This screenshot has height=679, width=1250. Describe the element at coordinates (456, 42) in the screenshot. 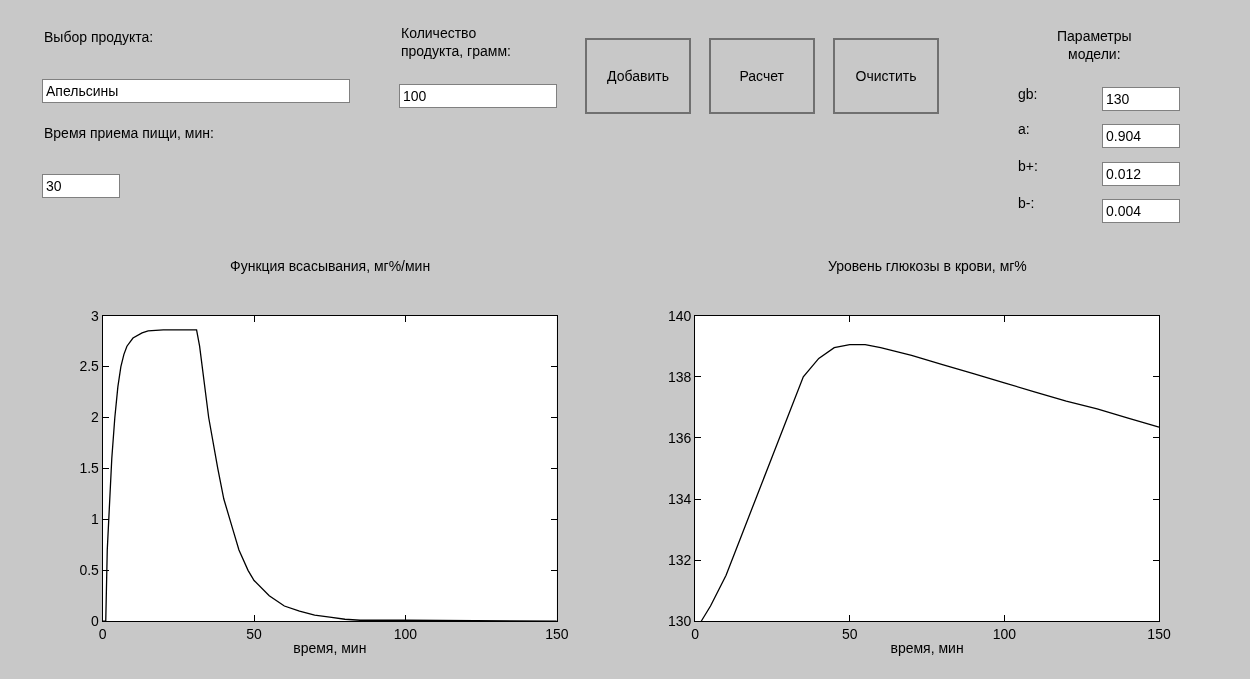

I see `text: Количество продукта, грамм:` at that location.